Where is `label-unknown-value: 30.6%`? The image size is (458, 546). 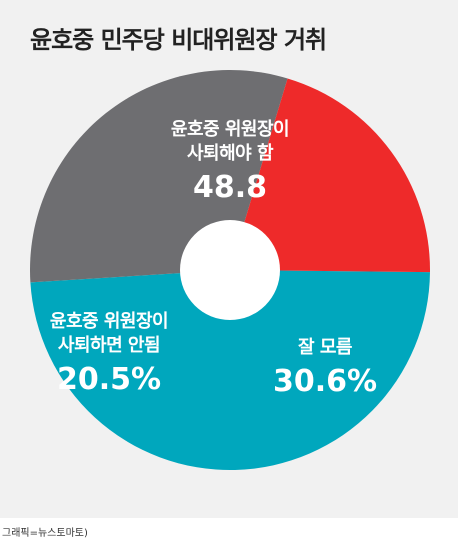
label-unknown-value: 30.6% is located at coordinates (325, 381).